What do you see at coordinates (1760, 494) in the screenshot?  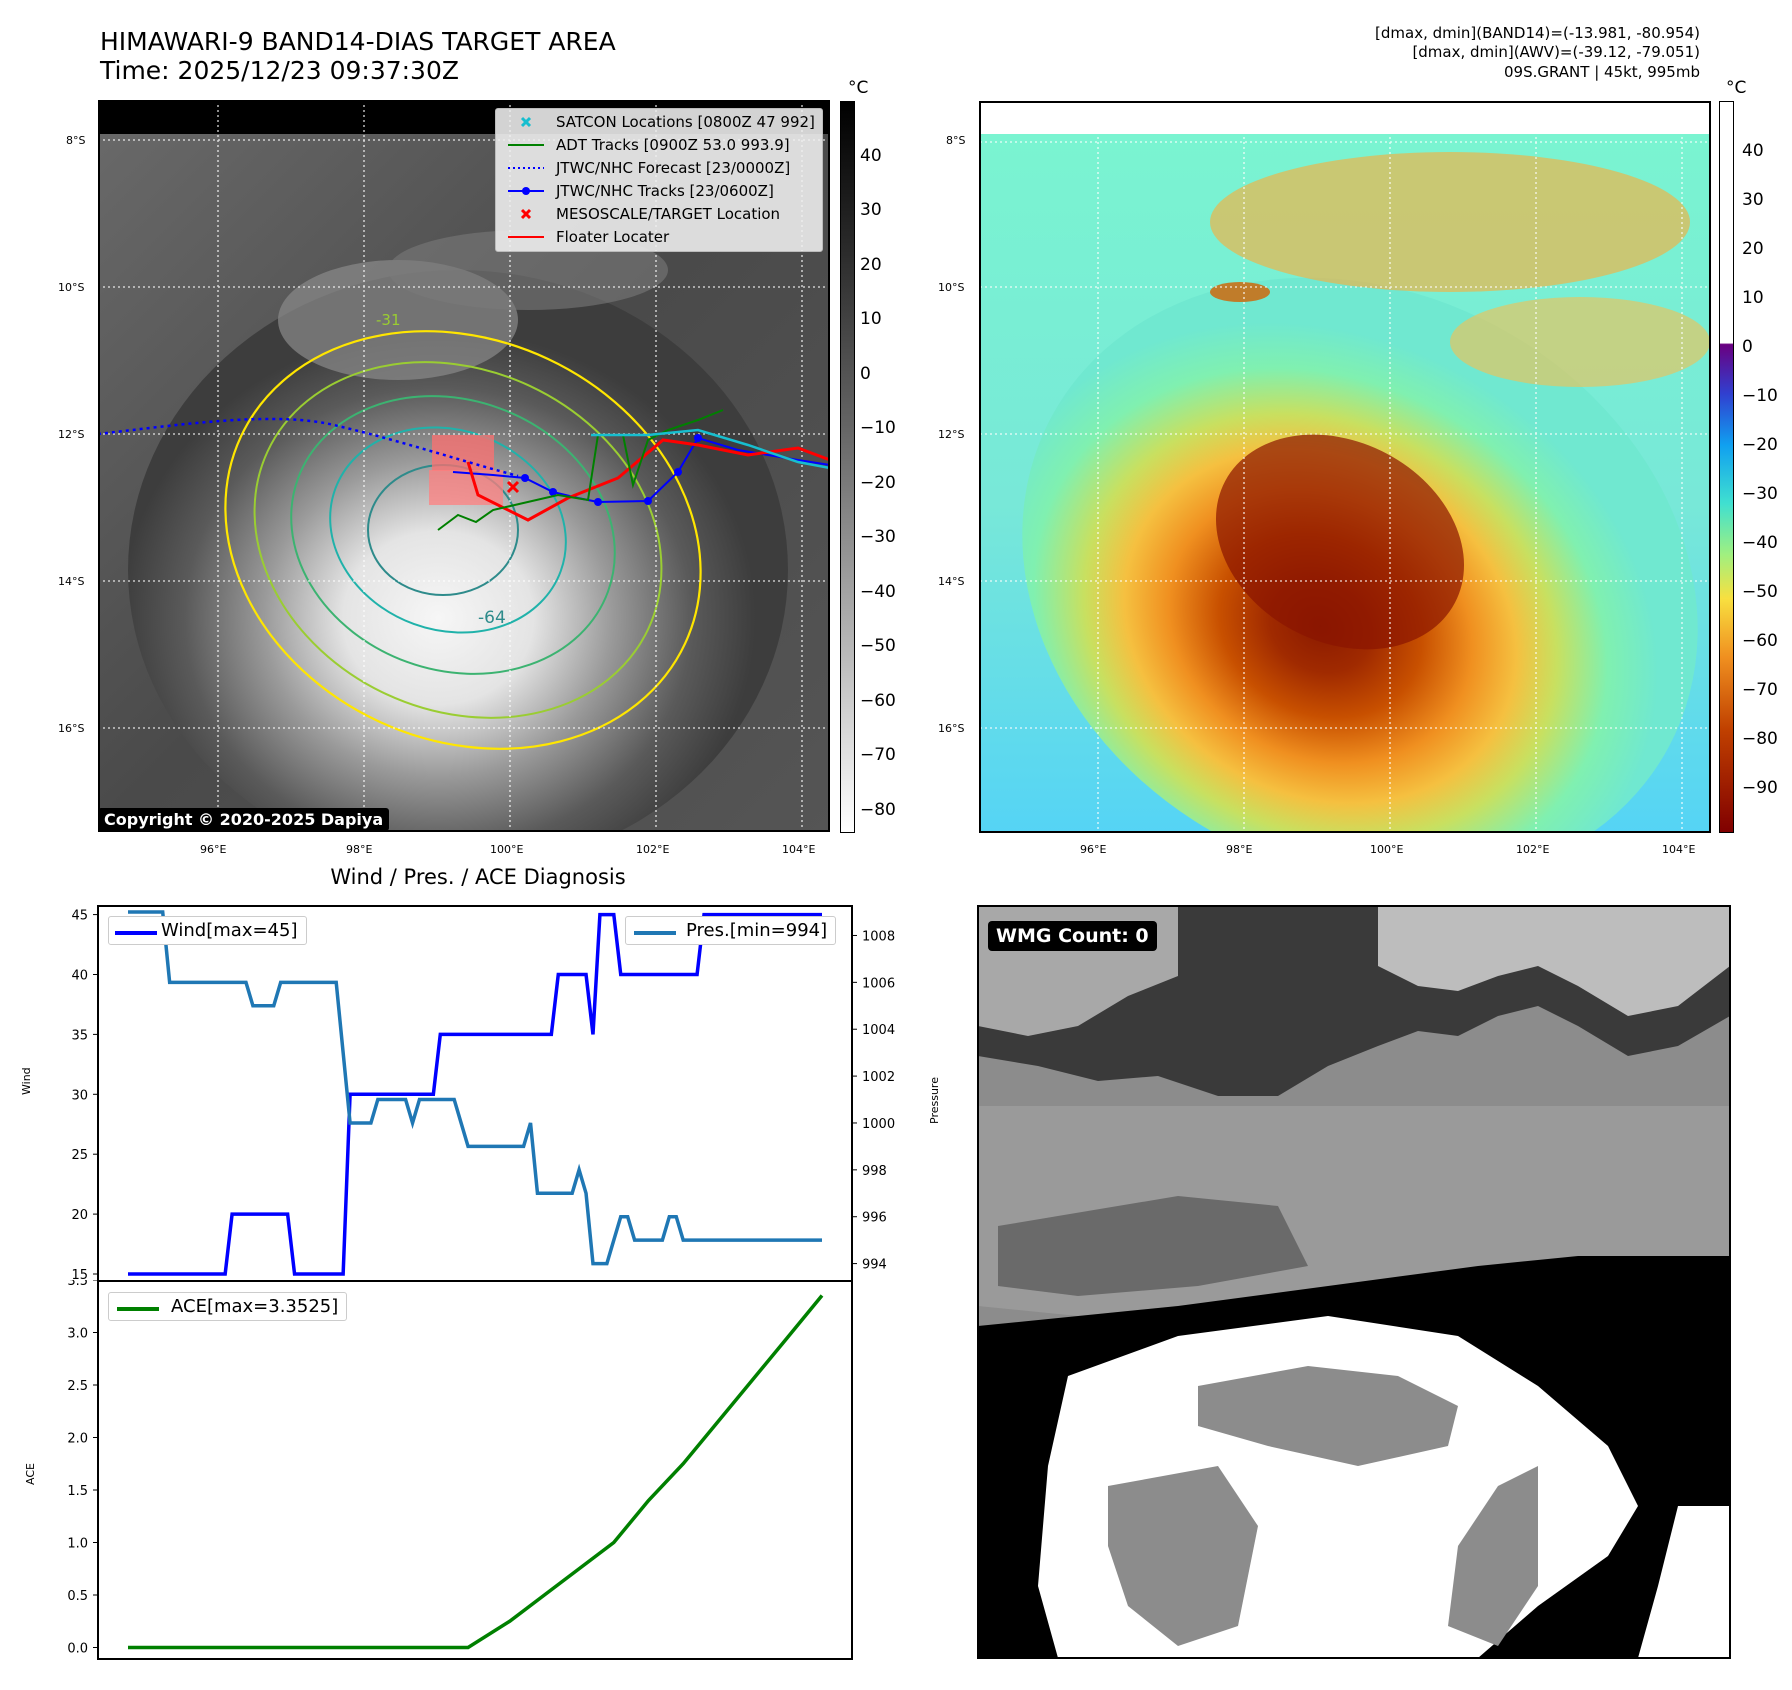 I see `awv-cb-tick: −30` at bounding box center [1760, 494].